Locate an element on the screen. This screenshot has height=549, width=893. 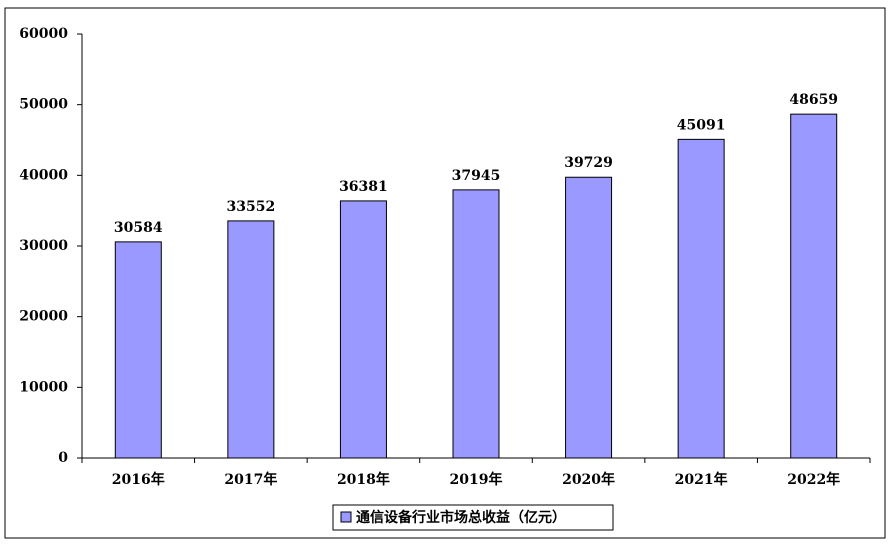
x-tick-label: 2022年 is located at coordinates (813, 479).